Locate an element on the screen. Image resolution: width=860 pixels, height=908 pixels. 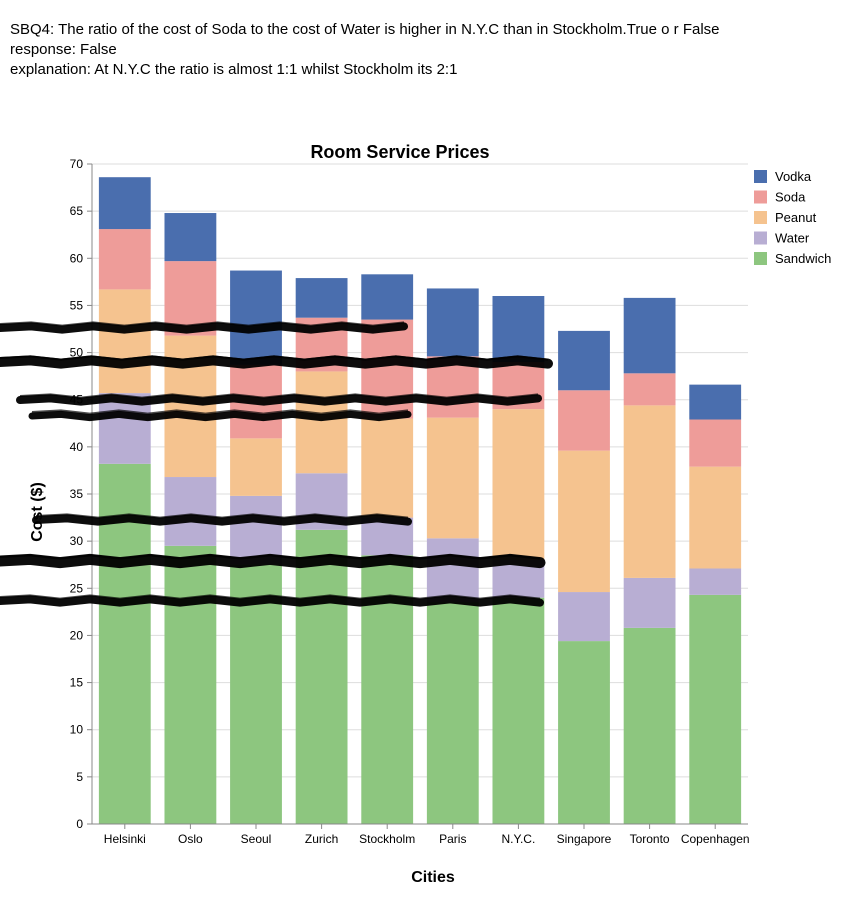
bar-water-copenhagen is located at coordinates (715, 581).